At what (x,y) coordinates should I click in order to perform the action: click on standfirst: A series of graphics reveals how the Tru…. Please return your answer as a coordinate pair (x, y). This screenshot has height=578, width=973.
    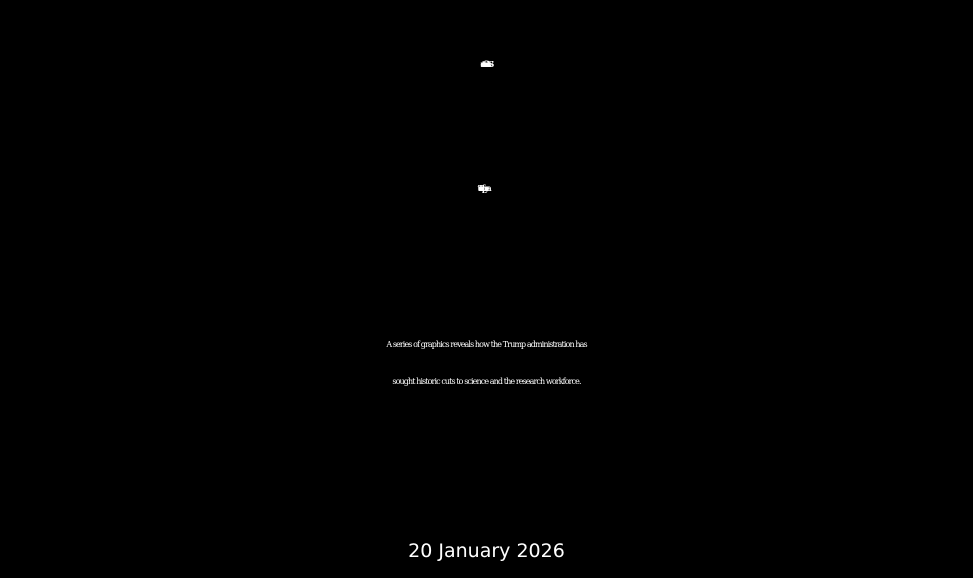
    Looking at the image, I should click on (486, 363).